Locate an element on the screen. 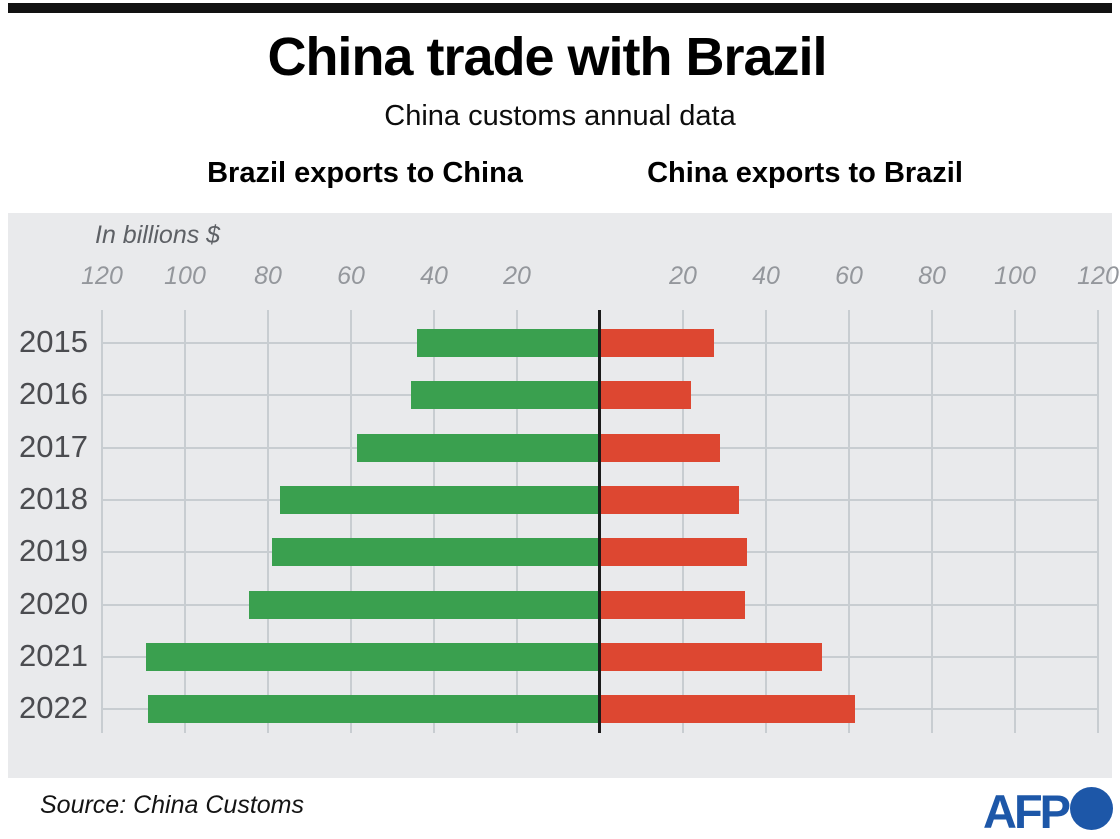 The width and height of the screenshot is (1120, 839). bar-brazil-exports-2018 is located at coordinates (440, 499).